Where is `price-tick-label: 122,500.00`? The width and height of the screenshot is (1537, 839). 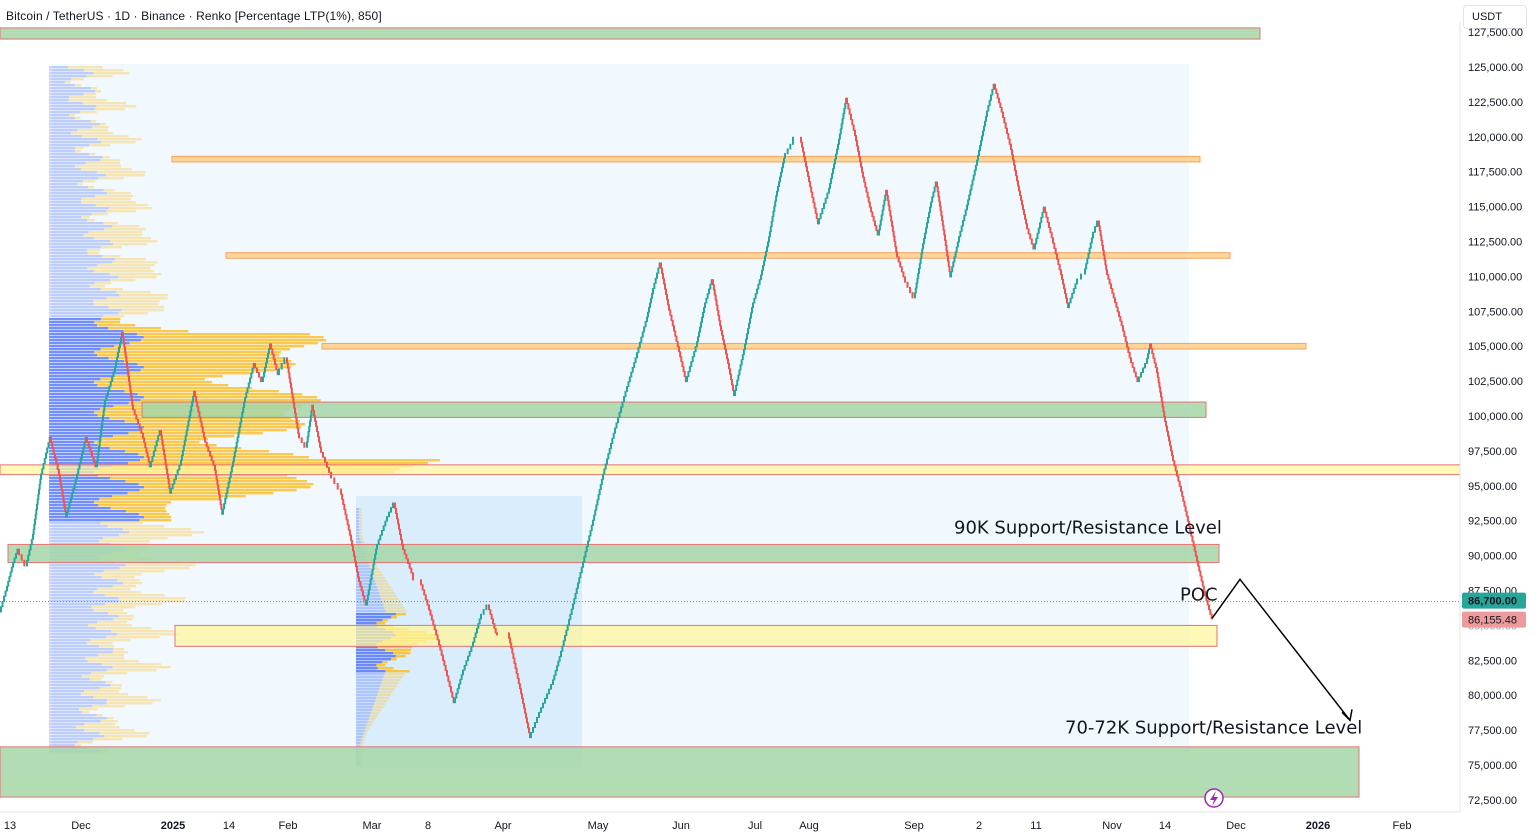
price-tick-label: 122,500.00 is located at coordinates (1495, 103).